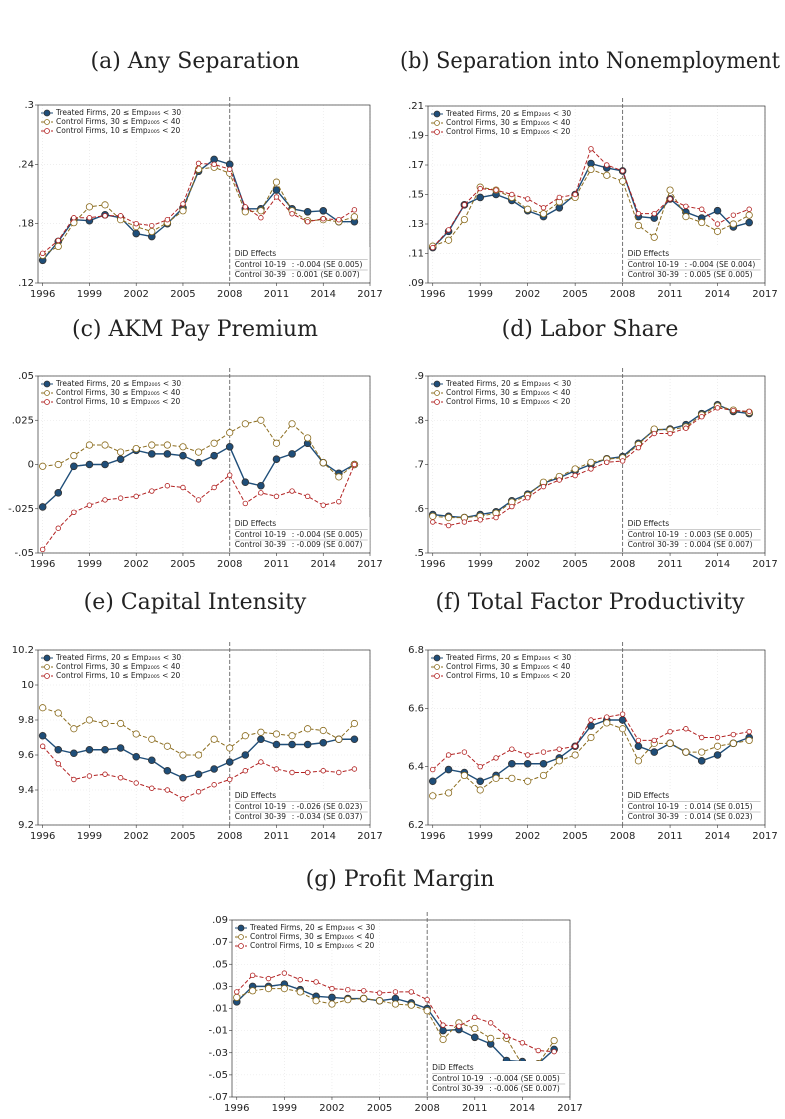 The height and width of the screenshot is (1119, 785). I want to click on panel-title: (d) Labor Share, so click(590, 329).